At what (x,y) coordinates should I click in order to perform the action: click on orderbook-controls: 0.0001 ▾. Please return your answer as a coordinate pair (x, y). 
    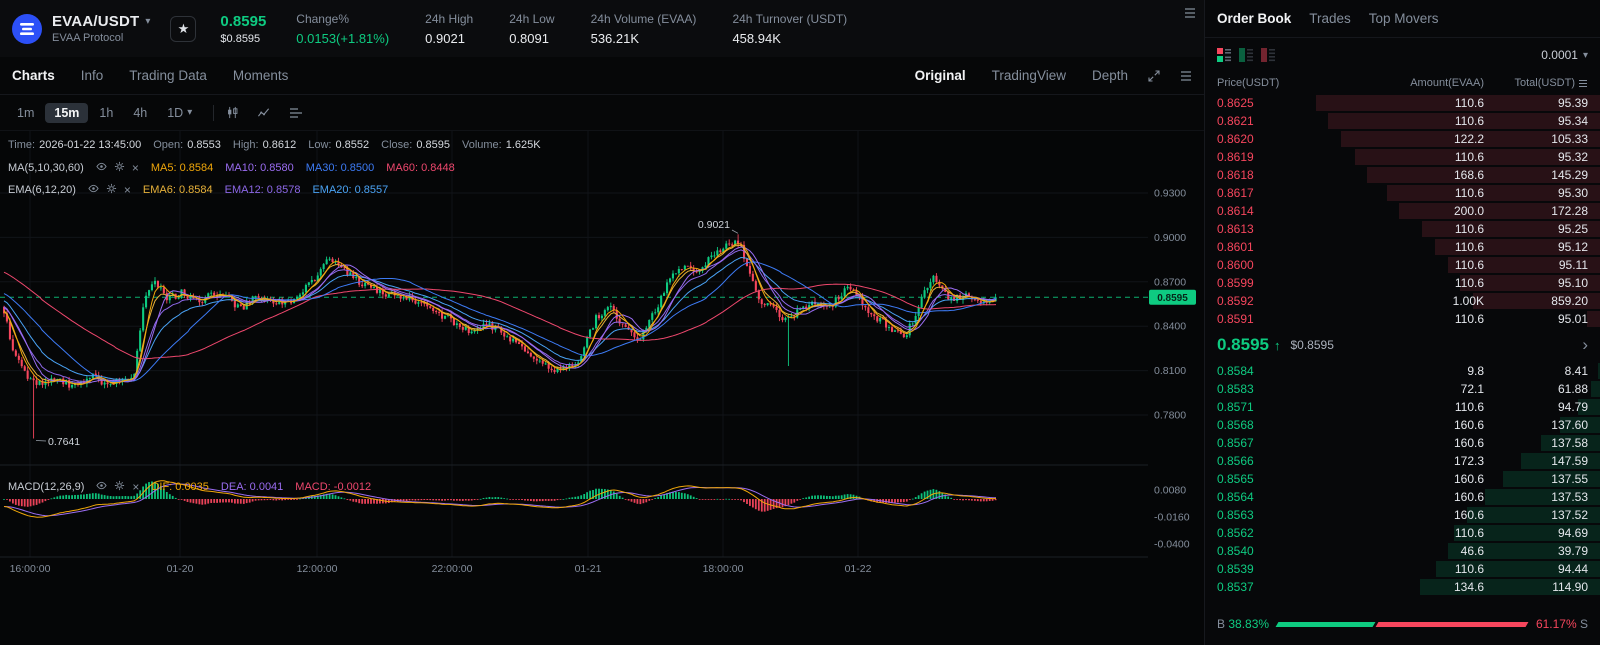
    Looking at the image, I should click on (1402, 55).